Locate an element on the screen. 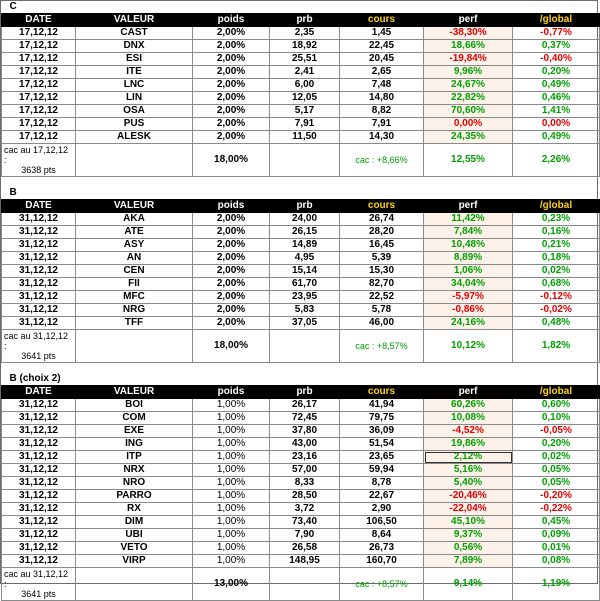 This screenshot has width=600, height=601. perf-cell: -20,46% is located at coordinates (468, 496).